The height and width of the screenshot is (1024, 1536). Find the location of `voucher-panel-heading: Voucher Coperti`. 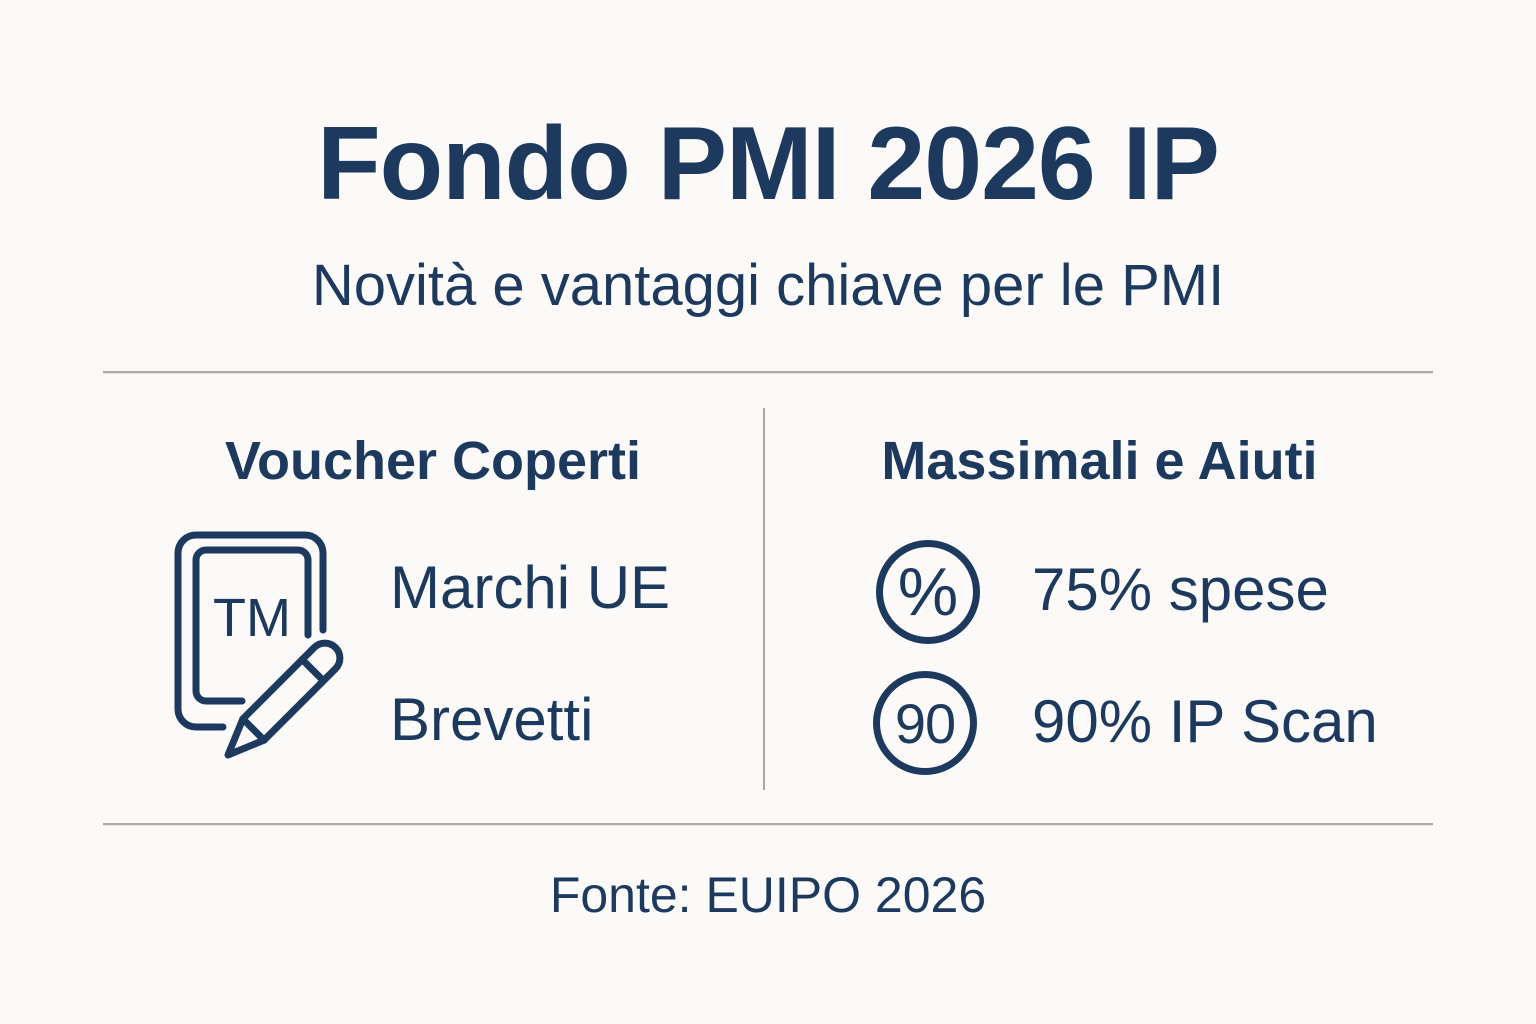

voucher-panel-heading: Voucher Coperti is located at coordinates (433, 461).